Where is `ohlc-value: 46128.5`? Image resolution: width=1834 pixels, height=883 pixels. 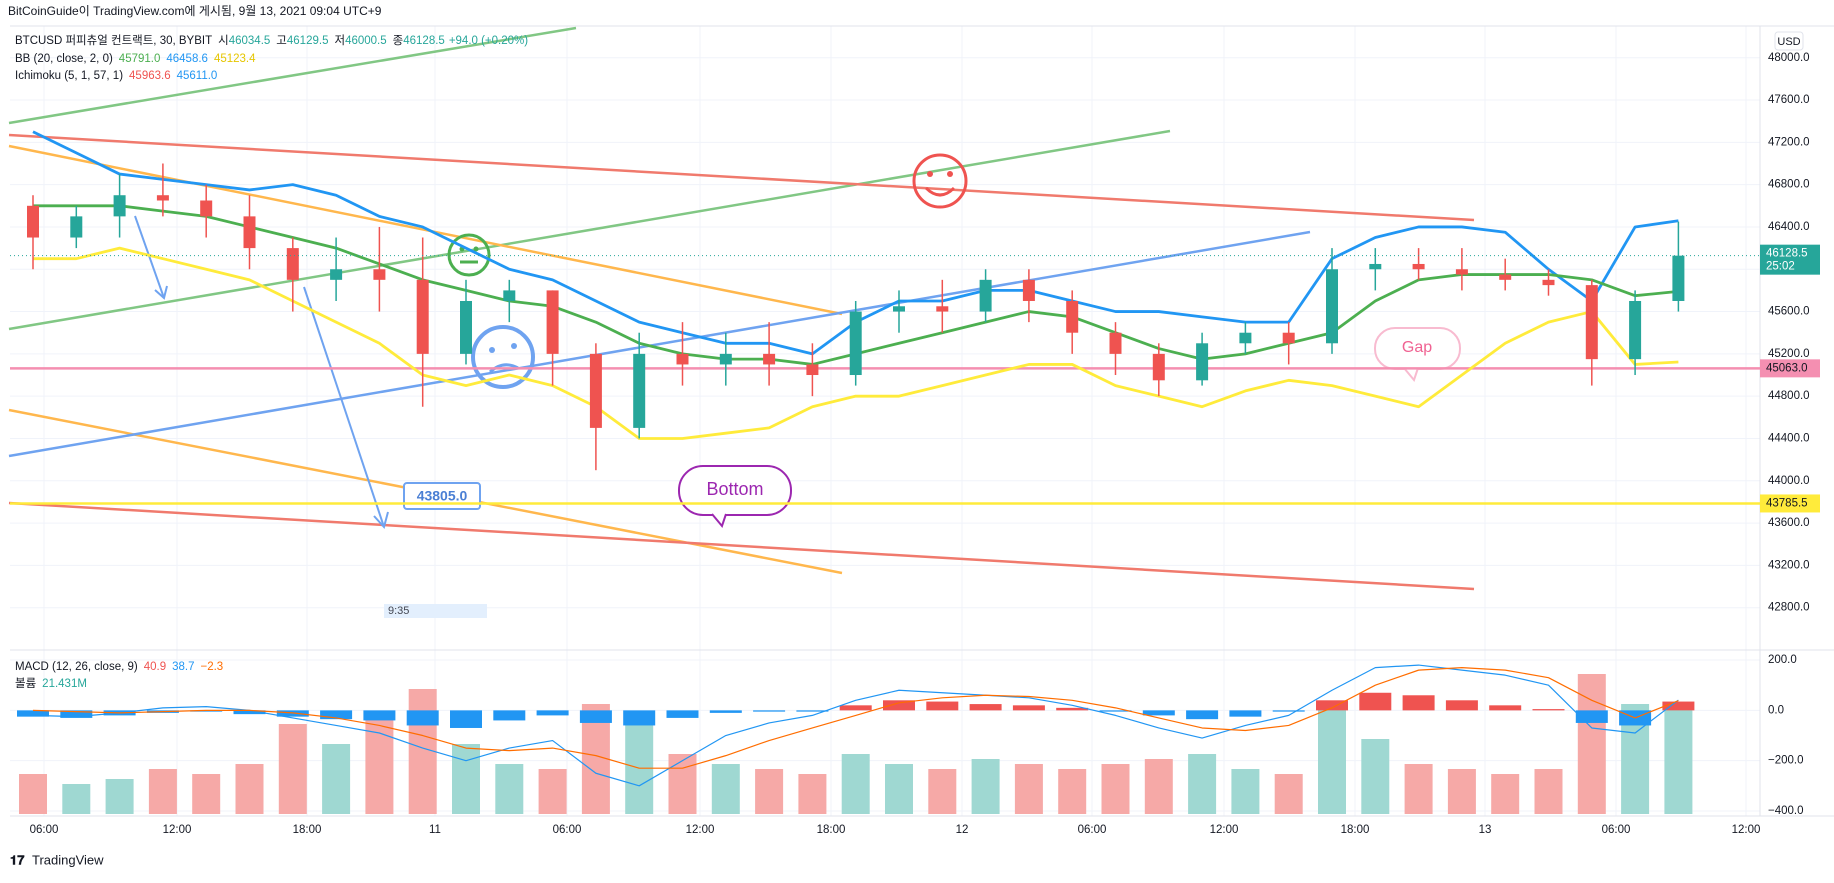 ohlc-value: 46128.5 is located at coordinates (424, 41).